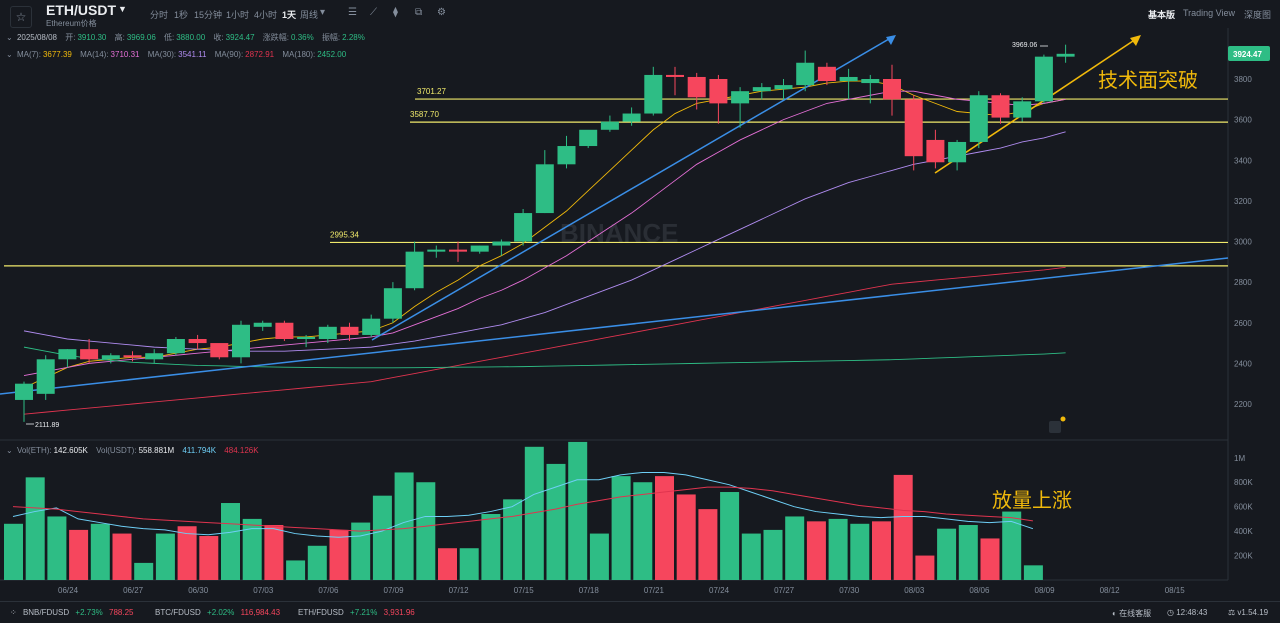 This screenshot has height=623, width=1280. What do you see at coordinates (46, 612) in the screenshot?
I see `ticker-symbol: BNB/FDUSD` at bounding box center [46, 612].